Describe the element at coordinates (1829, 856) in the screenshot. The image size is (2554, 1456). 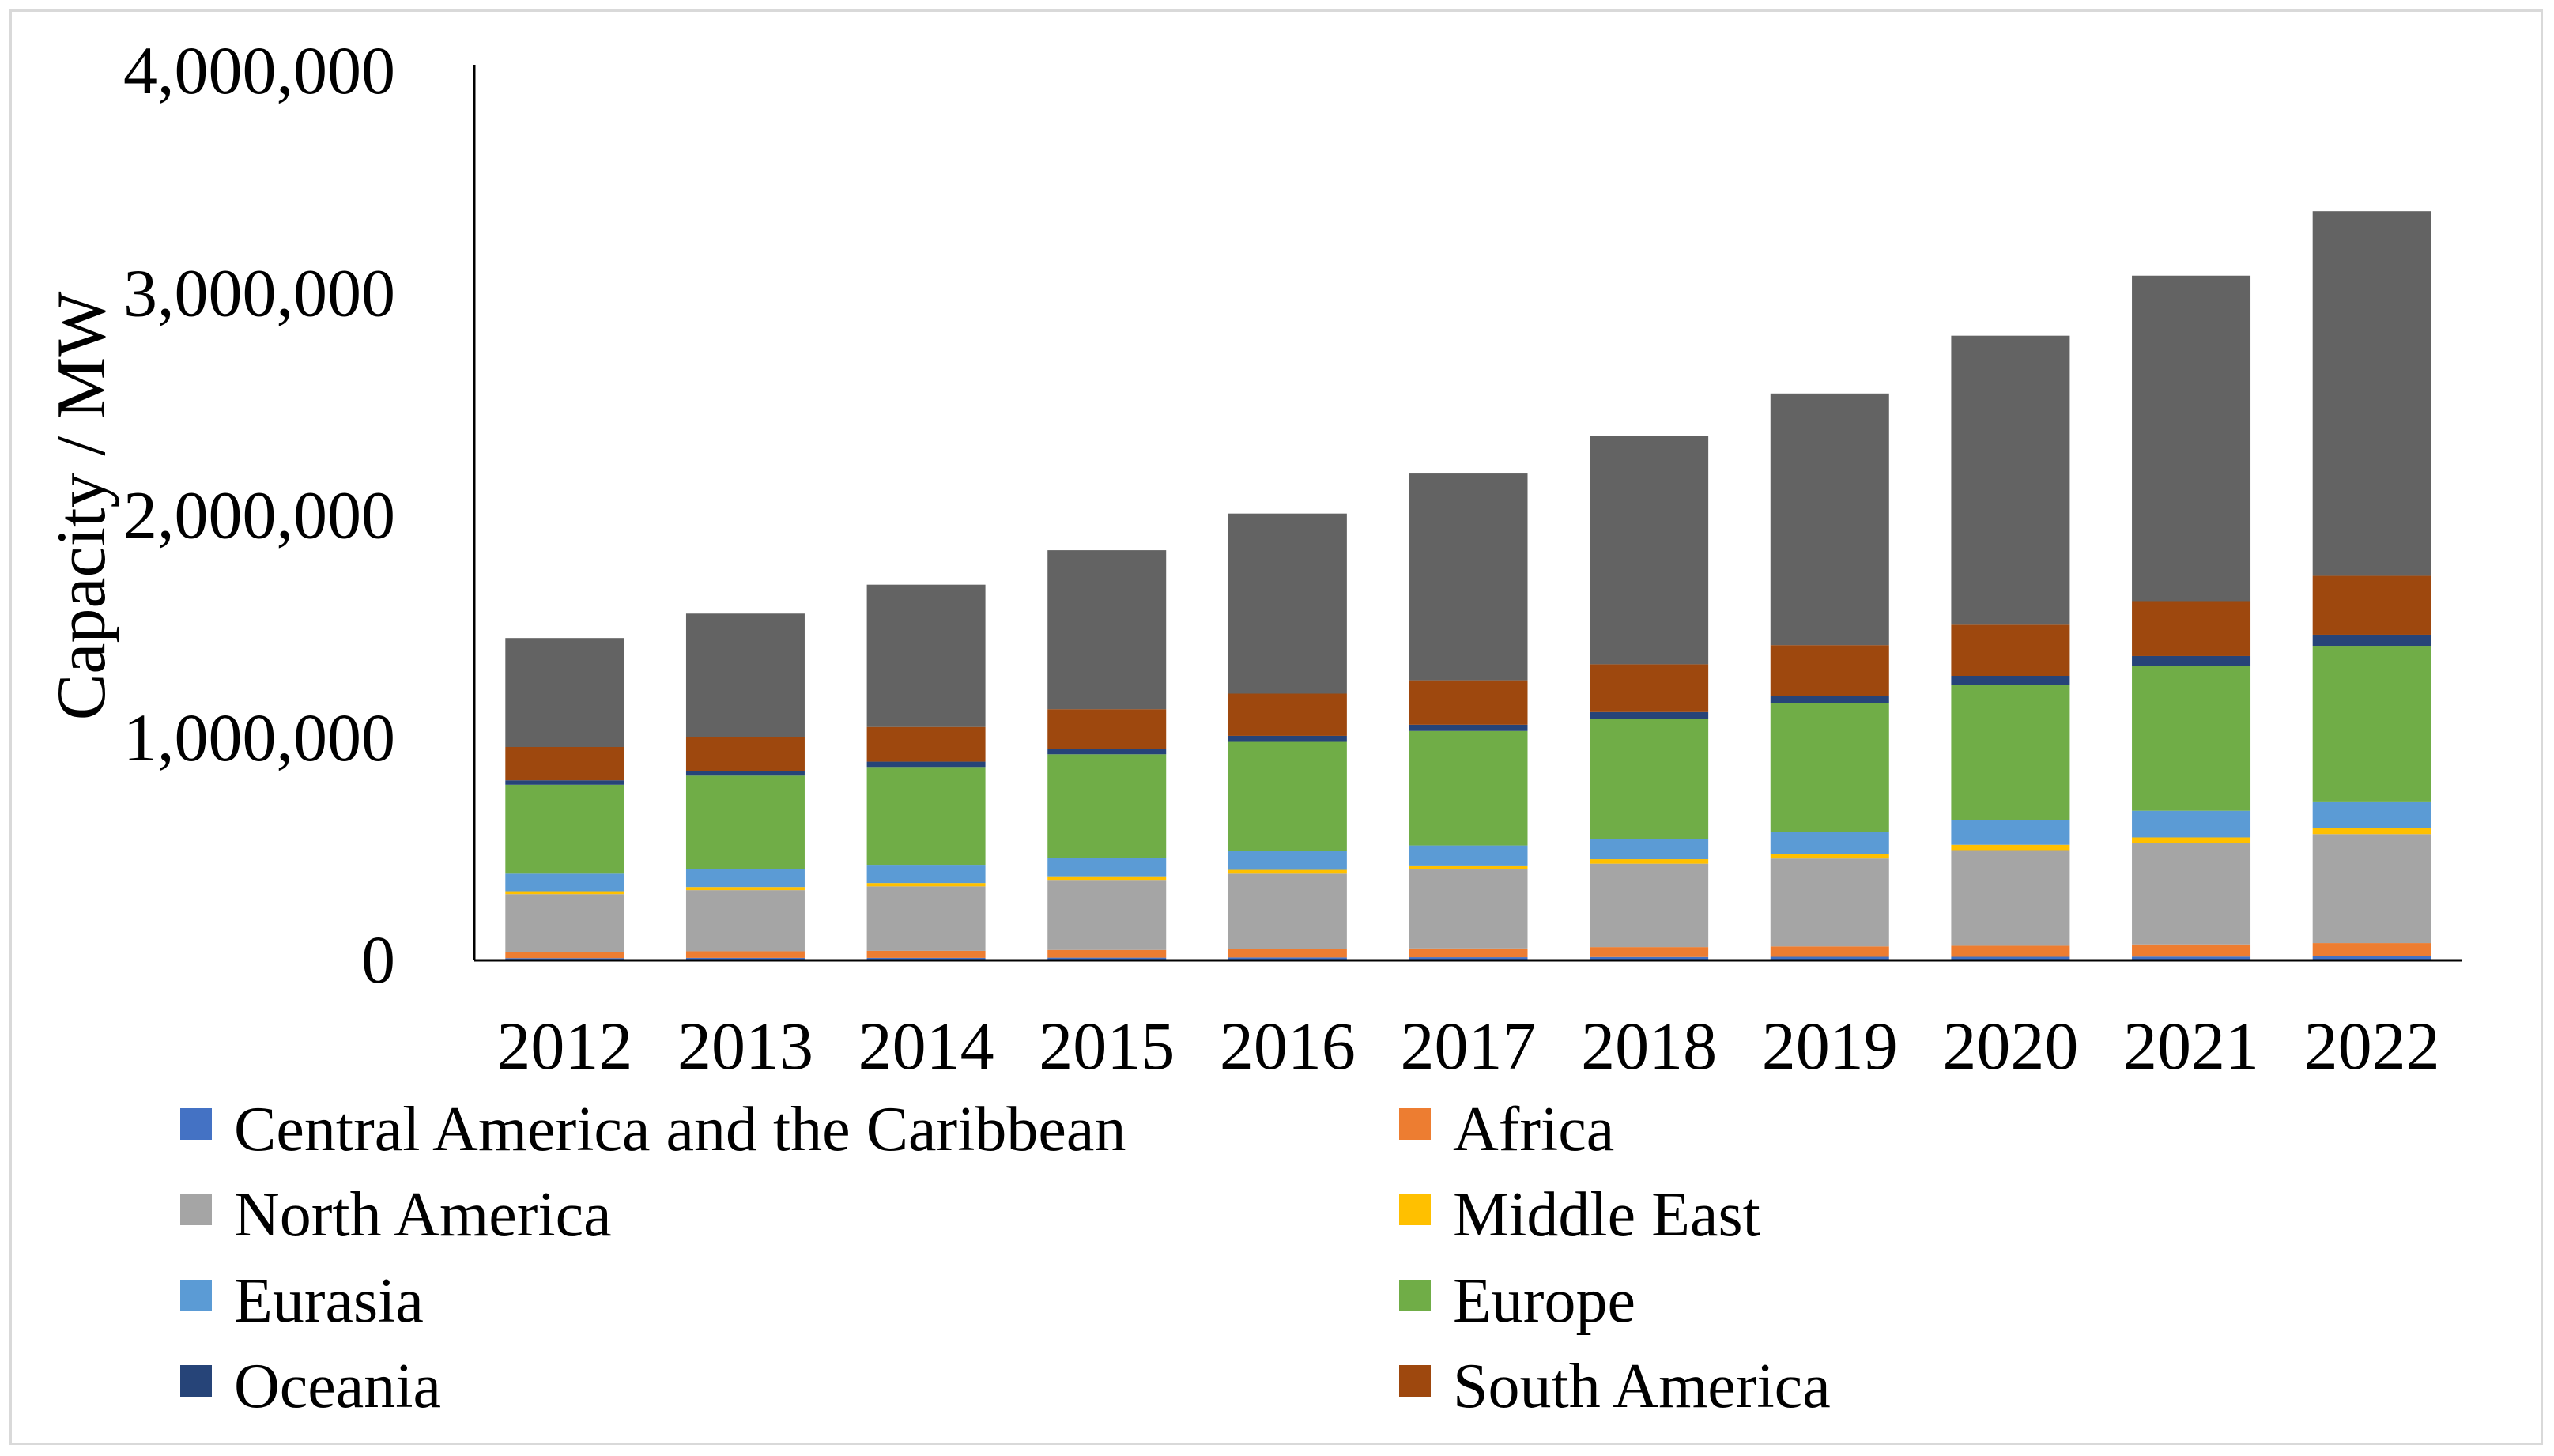
I see `bar-segment-middle-east-2019` at that location.